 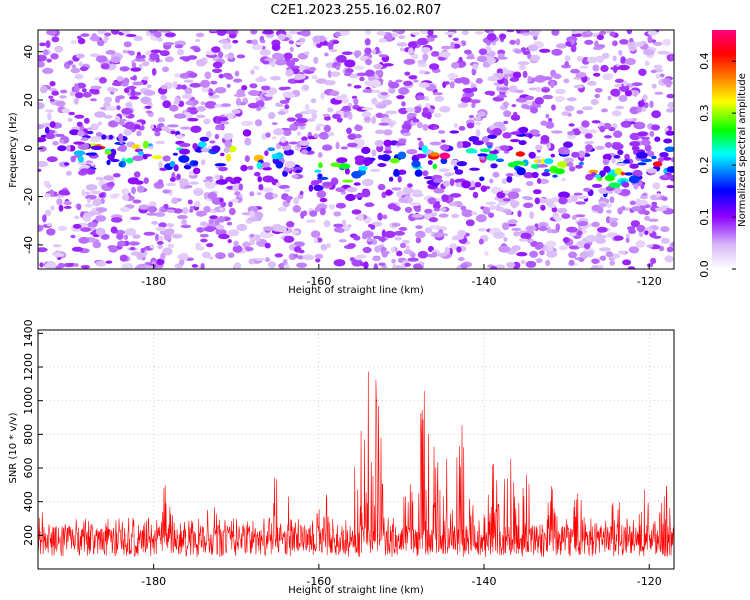 What do you see at coordinates (28, 148) in the screenshot?
I see `y-tick-label: 0` at bounding box center [28, 148].